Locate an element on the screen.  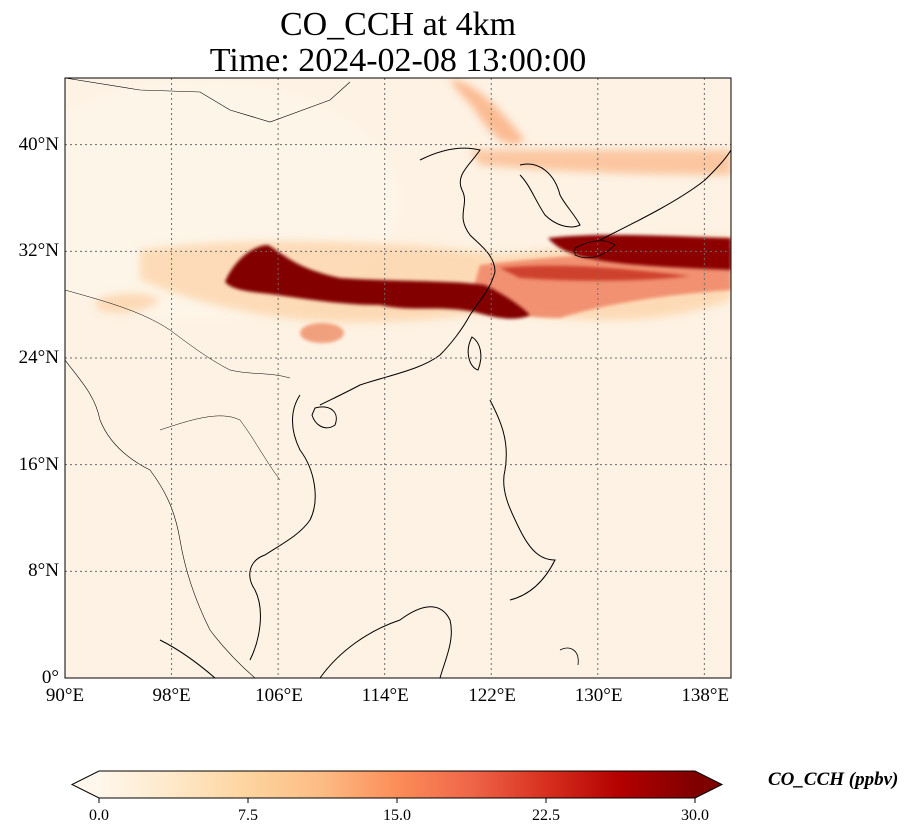
north-border is located at coordinates (208, 100).